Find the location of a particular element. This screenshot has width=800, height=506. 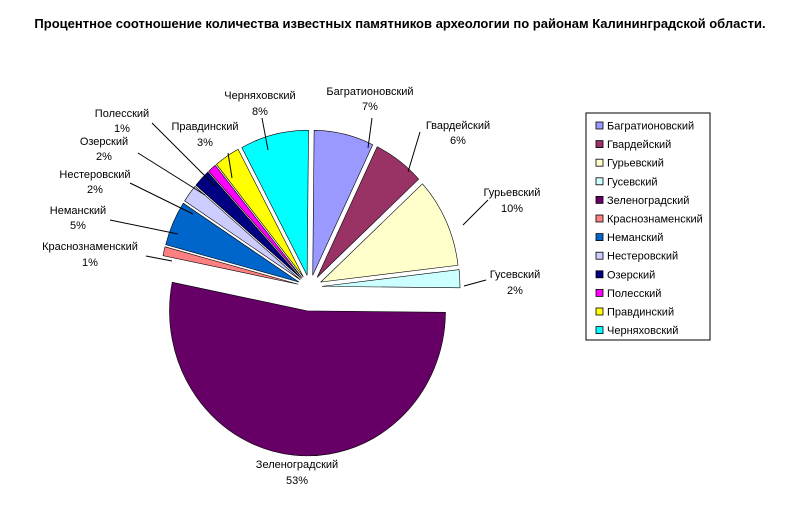

slice-label-name: Багратионовский is located at coordinates (369, 92).